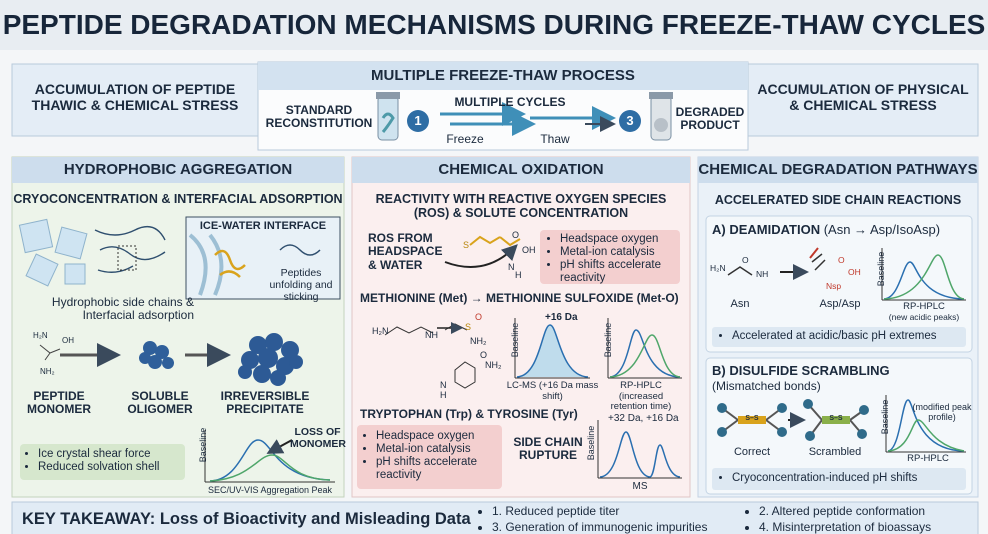 This screenshot has height=534, width=988. Describe the element at coordinates (561, 317) in the screenshot. I see `shift: +16 Da` at that location.